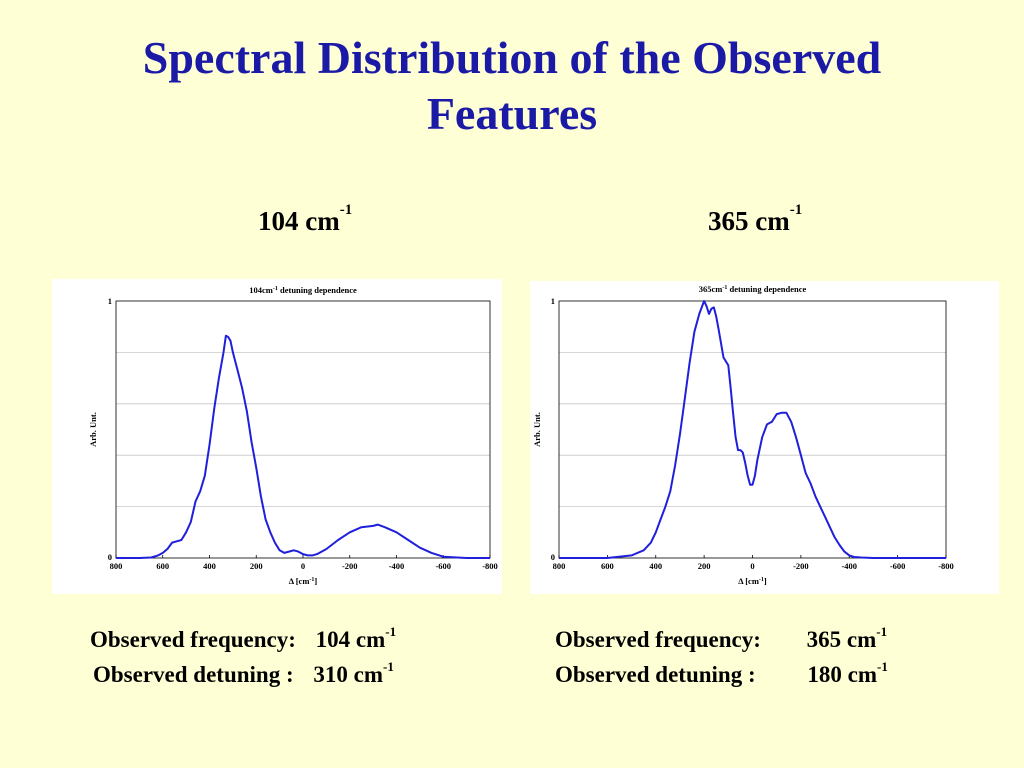 The height and width of the screenshot is (768, 1024). What do you see at coordinates (882, 631) in the screenshot?
I see `right-freq-sup: -1` at bounding box center [882, 631].